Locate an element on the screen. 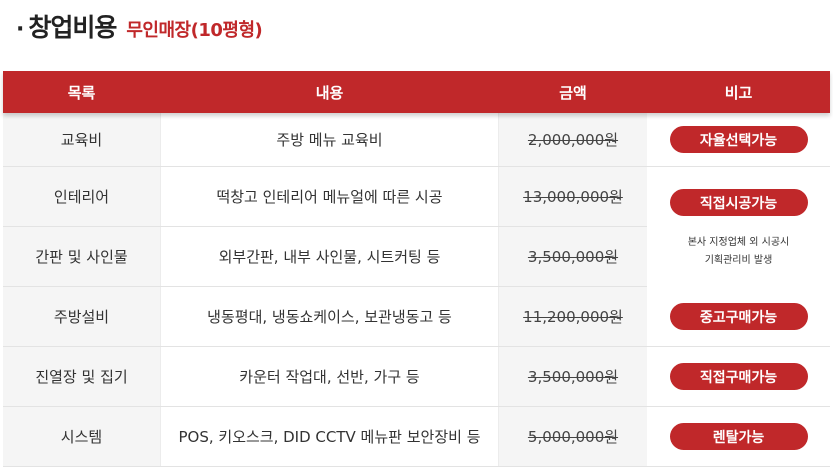  note-badge: 중고구매가능 is located at coordinates (738, 316).